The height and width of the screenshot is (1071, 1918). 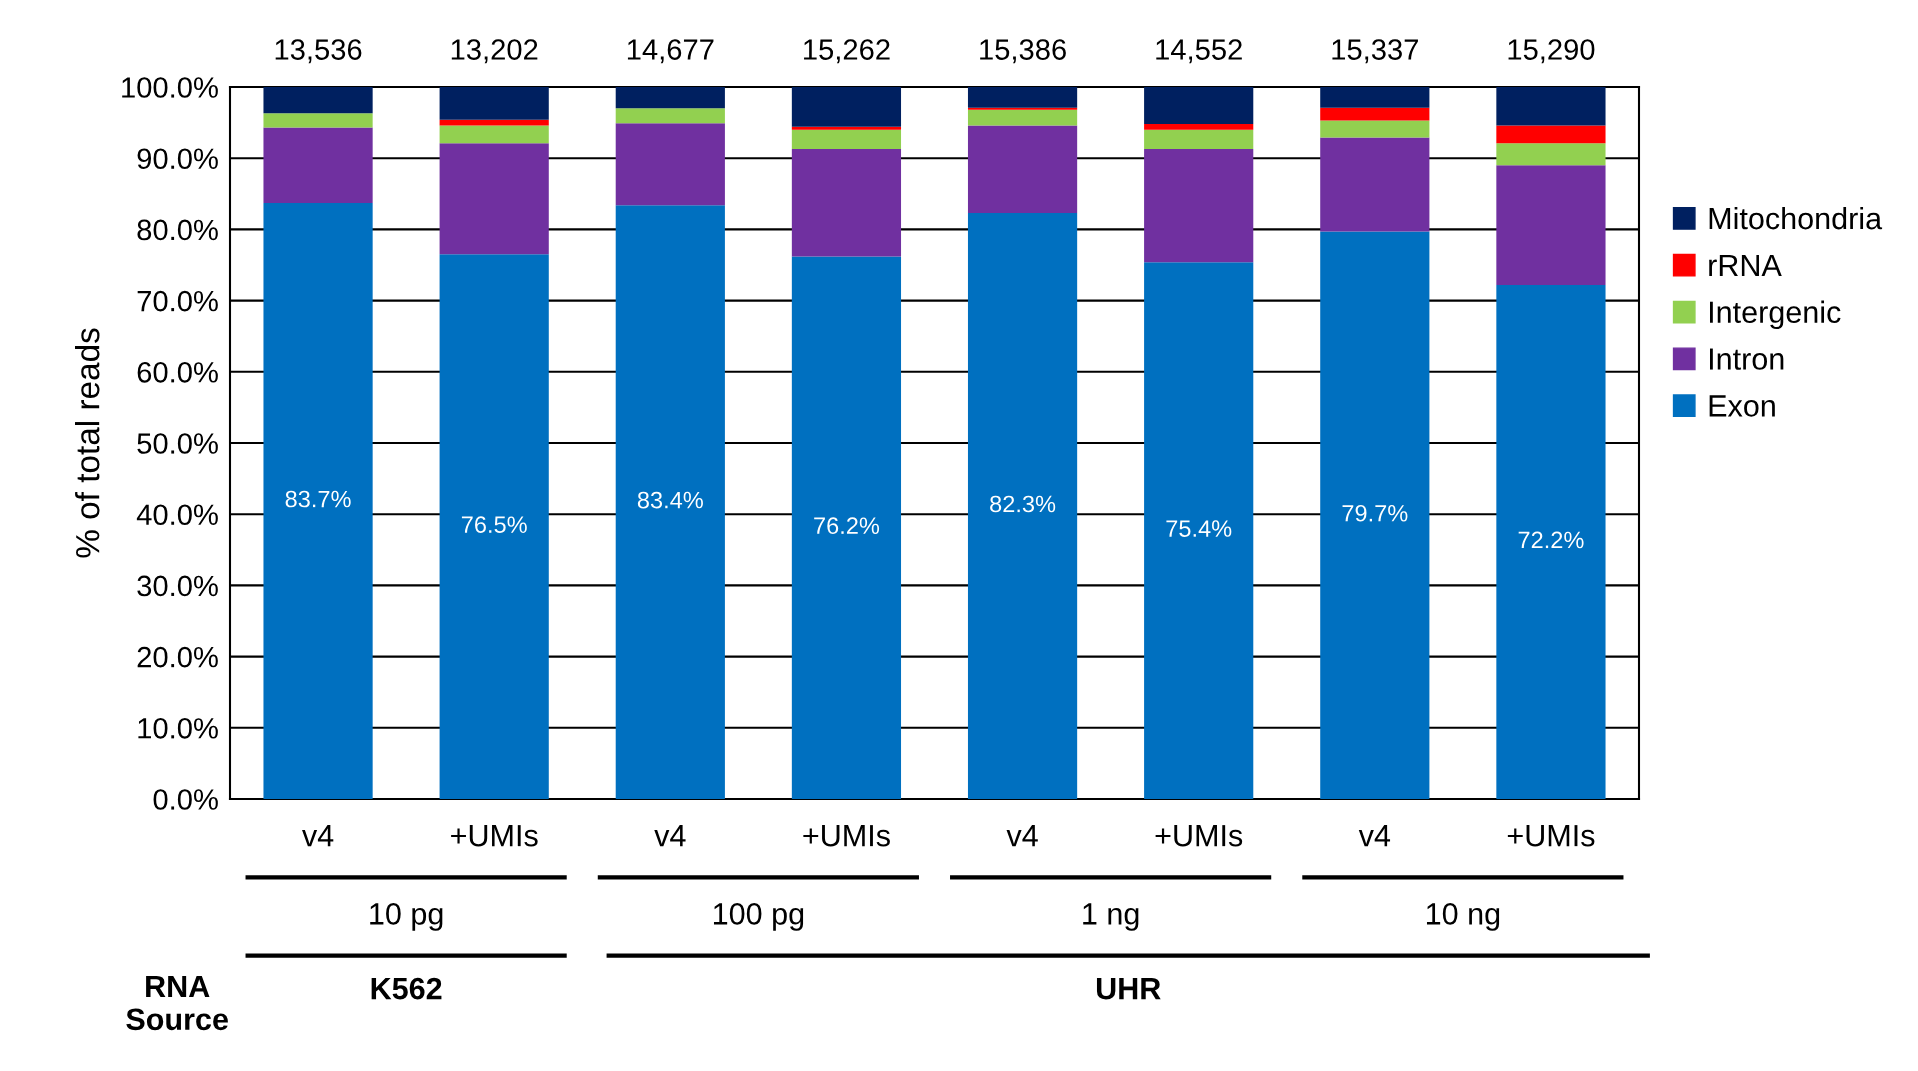 What do you see at coordinates (1111, 917) in the screenshot?
I see `text: 1 ng` at bounding box center [1111, 917].